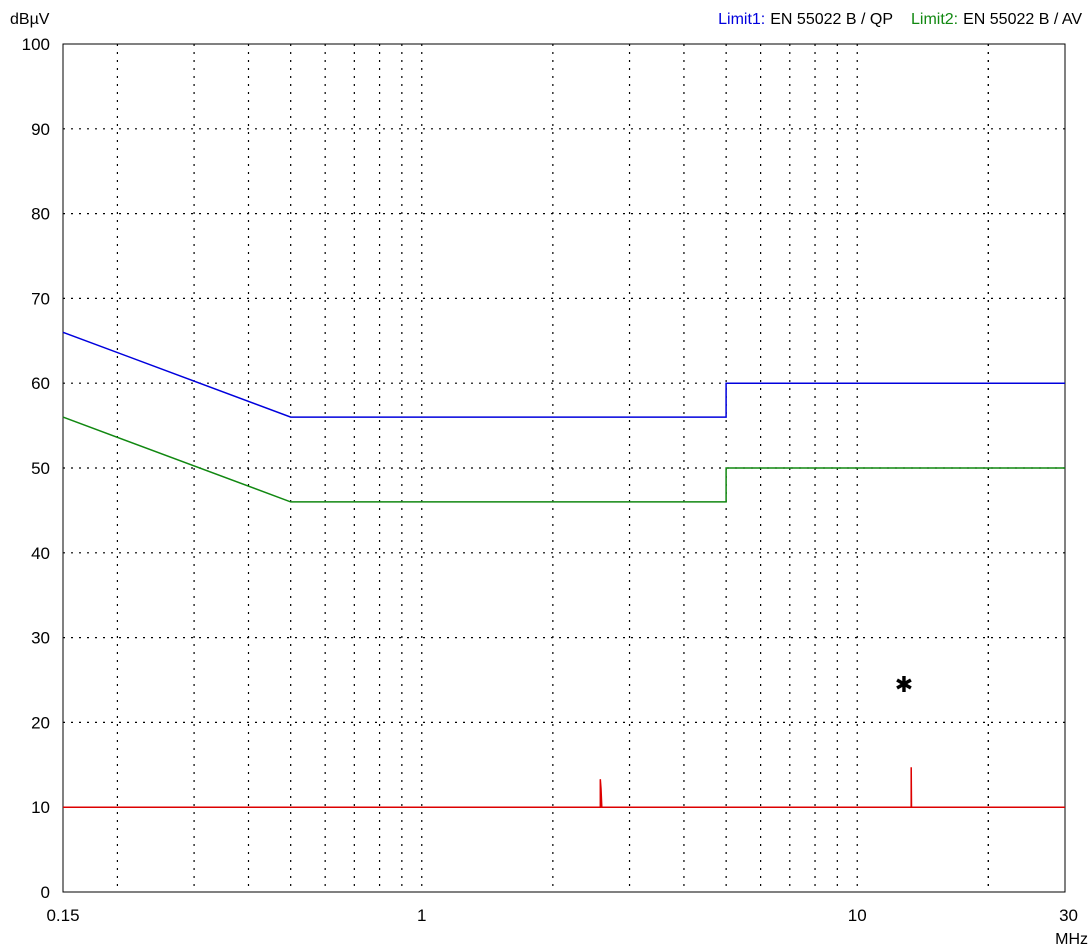 The width and height of the screenshot is (1092, 948). Describe the element at coordinates (857, 915) in the screenshot. I see `x-tick-label: 10` at that location.